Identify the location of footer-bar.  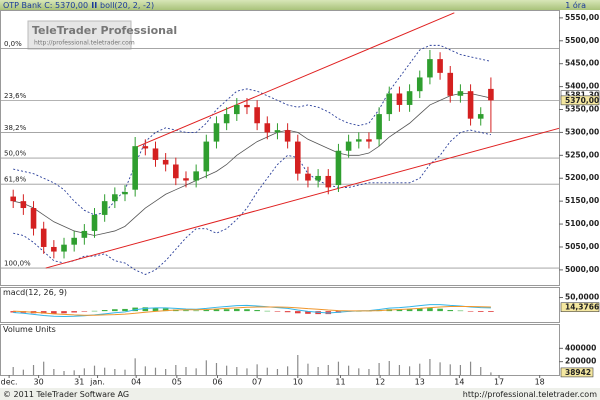
(300, 394).